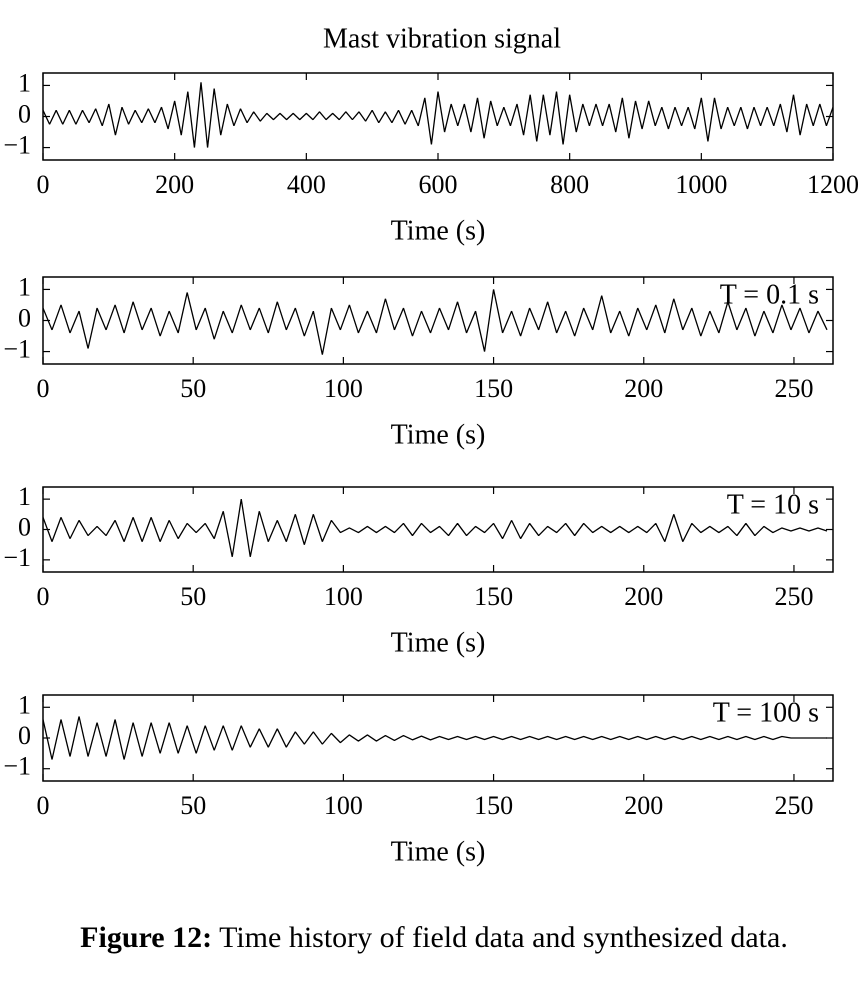  Describe the element at coordinates (701, 184) in the screenshot. I see `x-tick-label: 1000` at that location.